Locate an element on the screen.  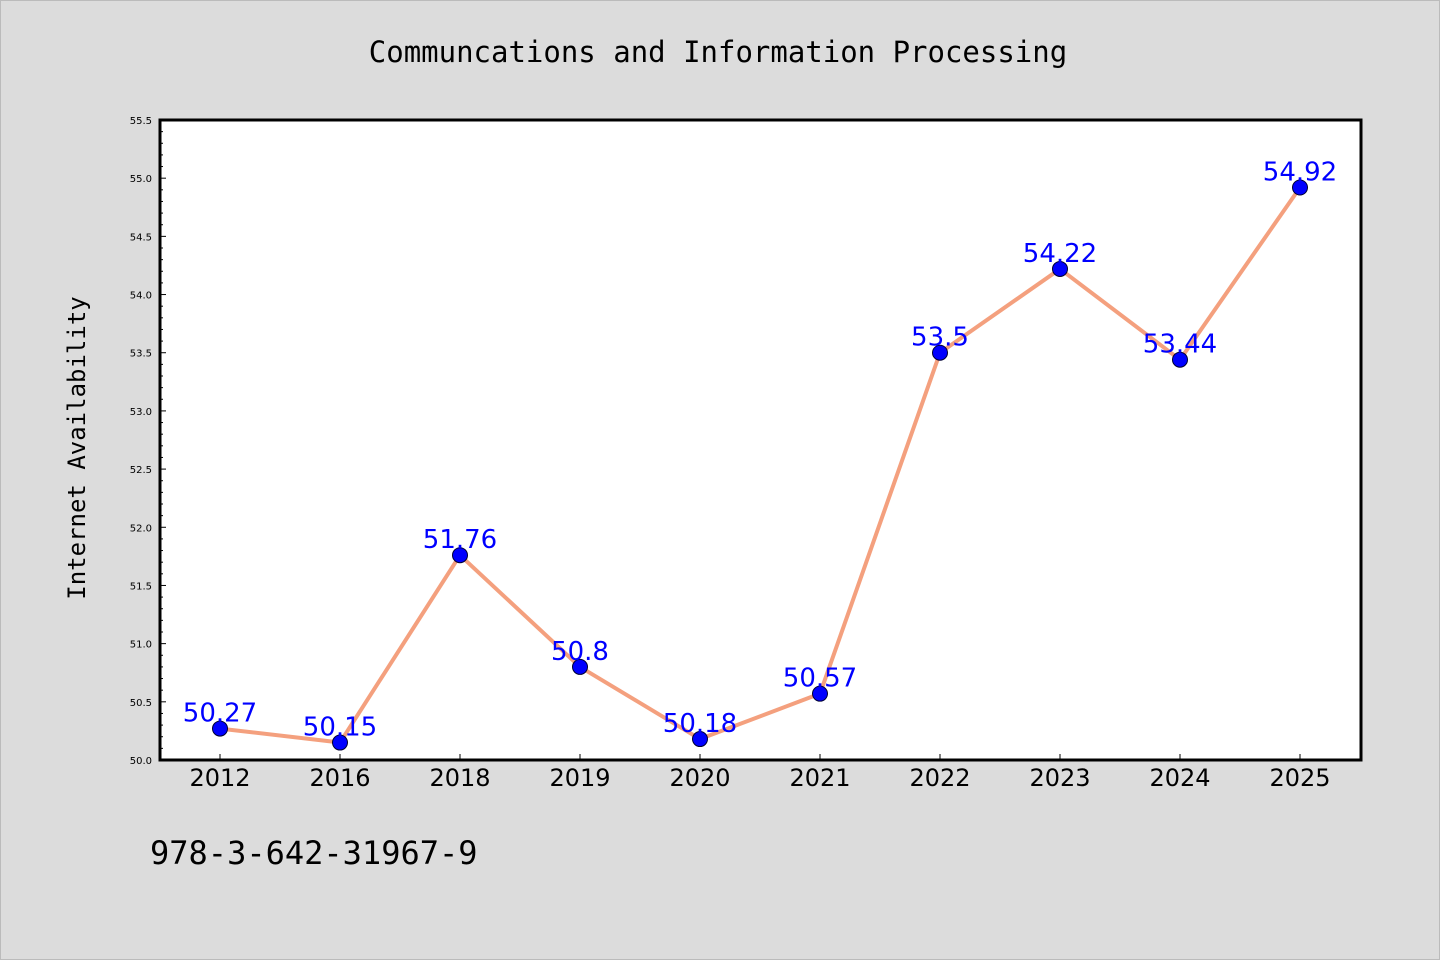
x-tick-label: 2020 is located at coordinates (699, 778).